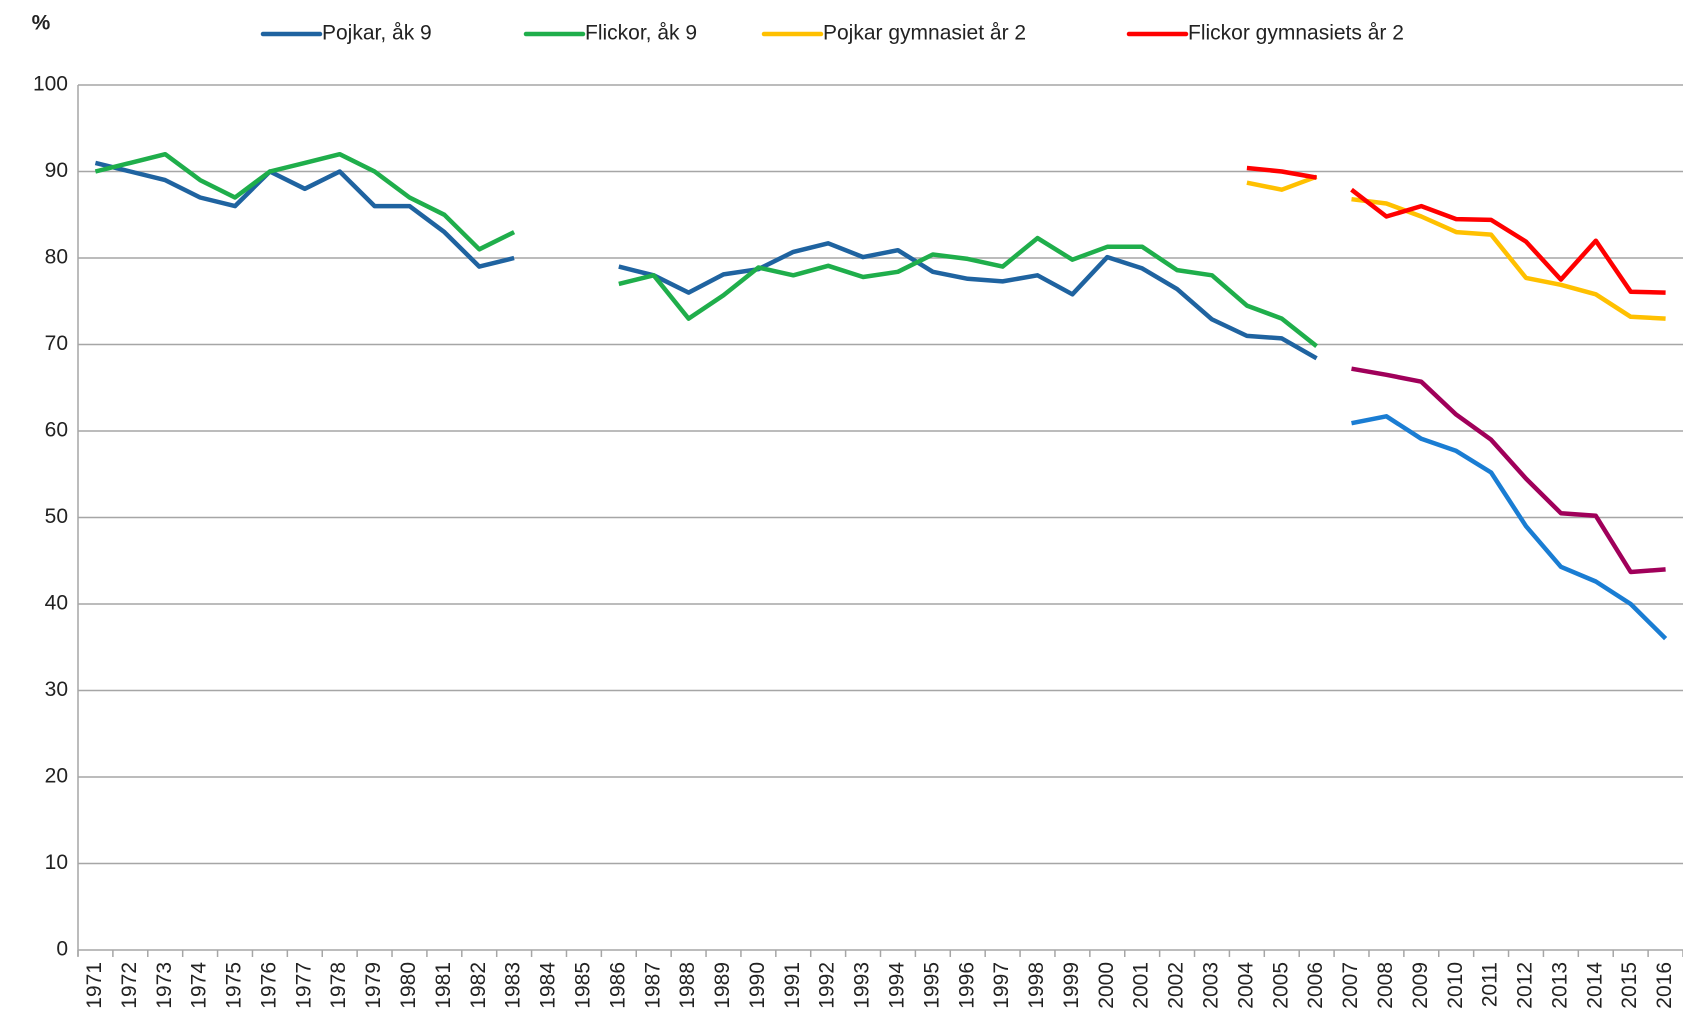  Describe the element at coordinates (303, 985) in the screenshot. I see `x-tick-label: 1977` at that location.